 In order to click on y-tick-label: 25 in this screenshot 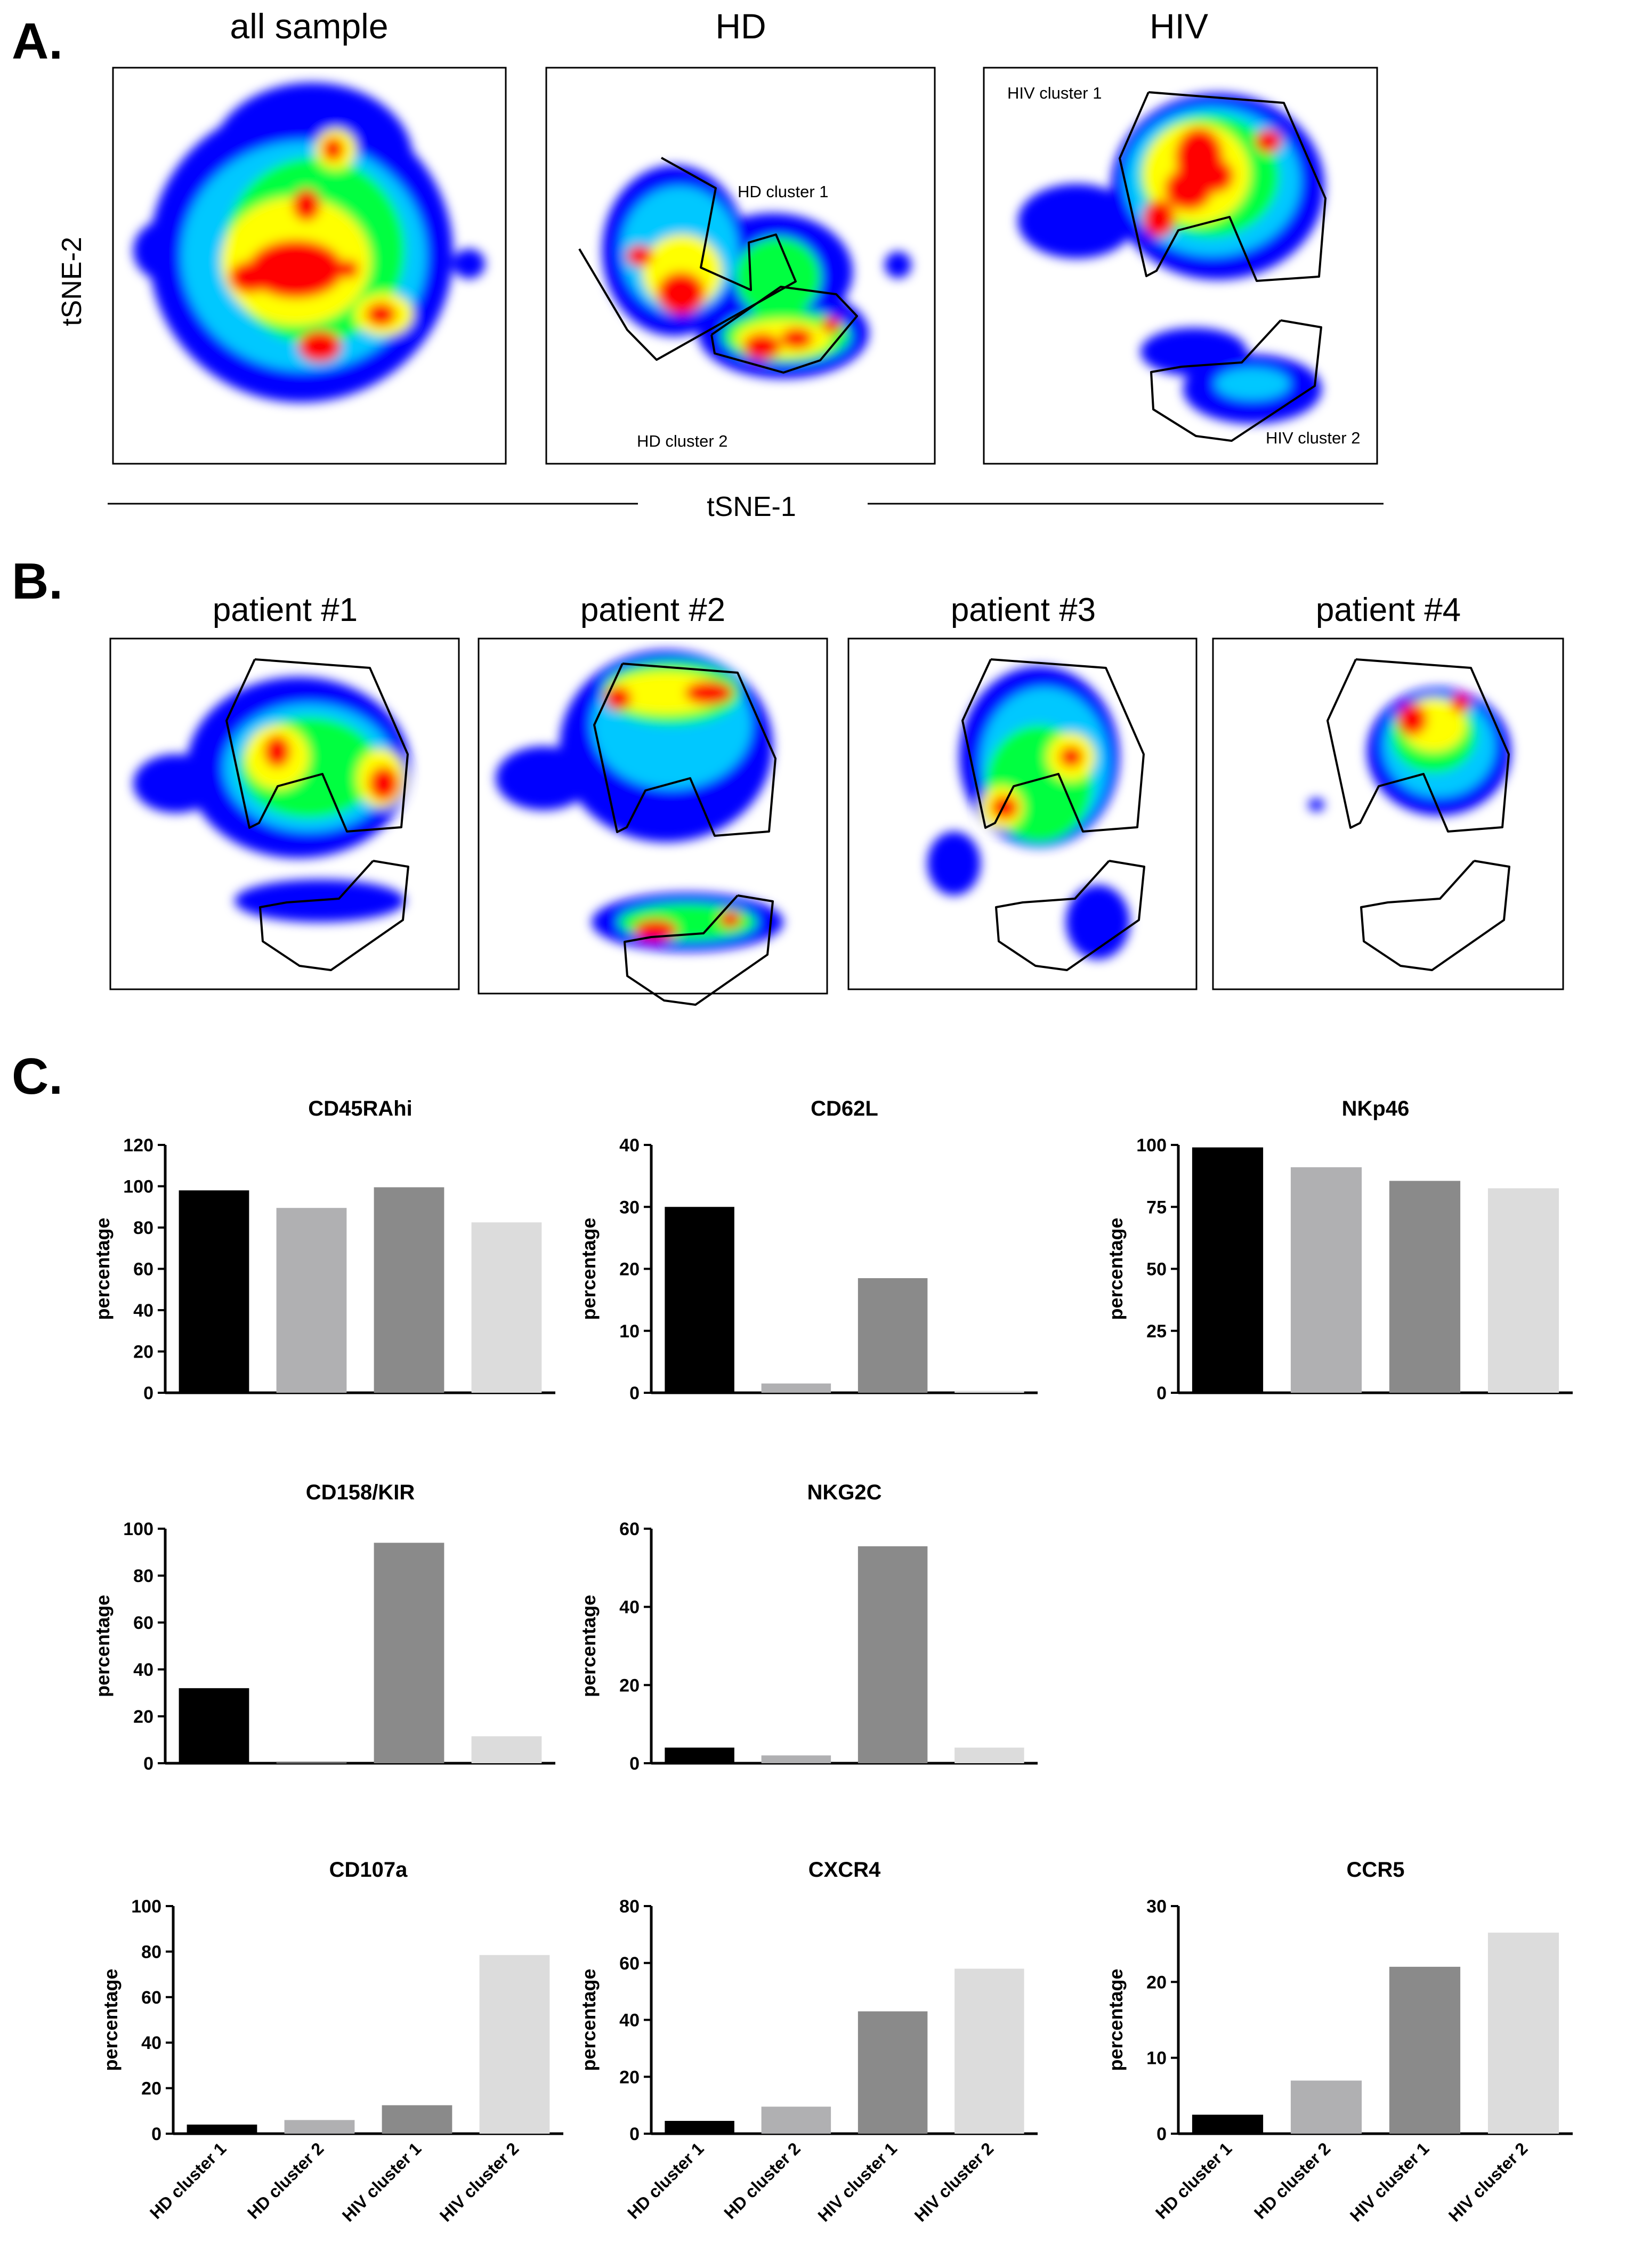, I will do `click(1156, 1331)`.